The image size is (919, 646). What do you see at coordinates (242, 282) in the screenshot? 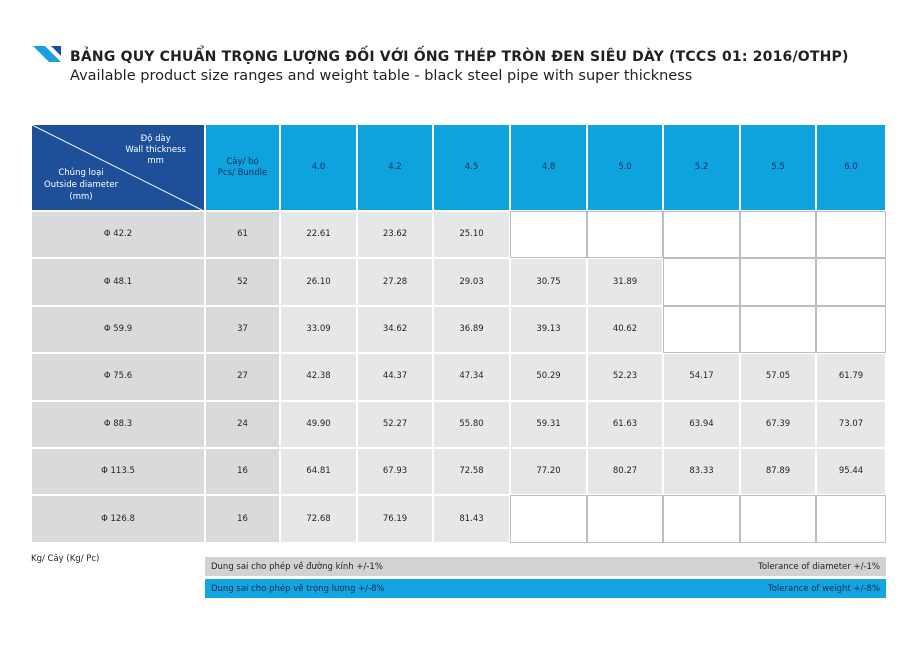
I see `count-cell: 52` at bounding box center [242, 282].